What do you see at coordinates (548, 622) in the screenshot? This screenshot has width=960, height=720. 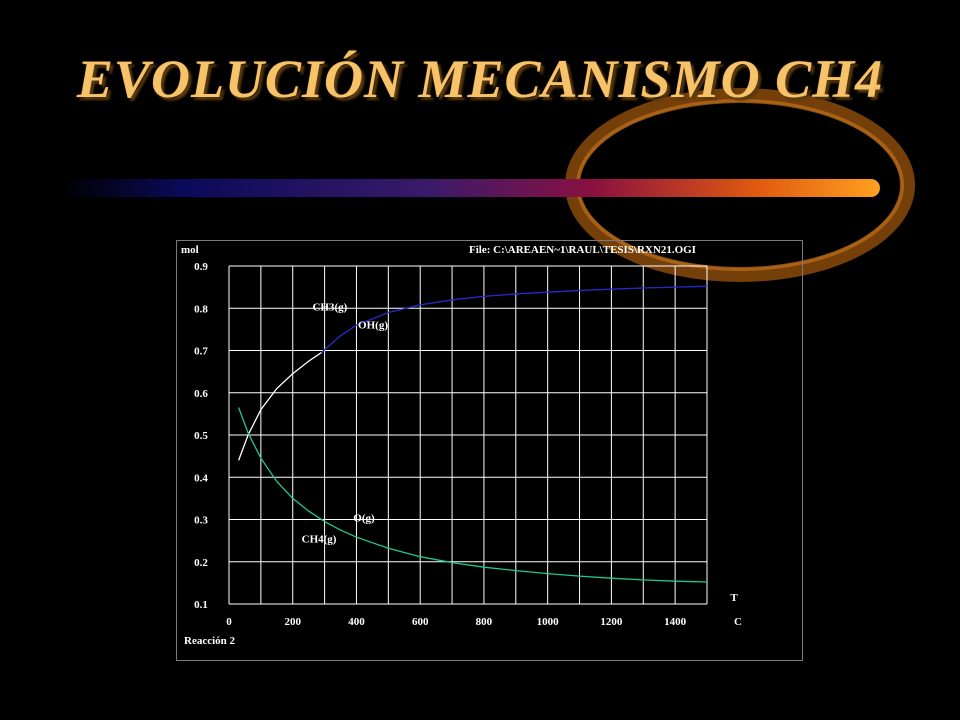 I see `x-tick-label: 1000` at bounding box center [548, 622].